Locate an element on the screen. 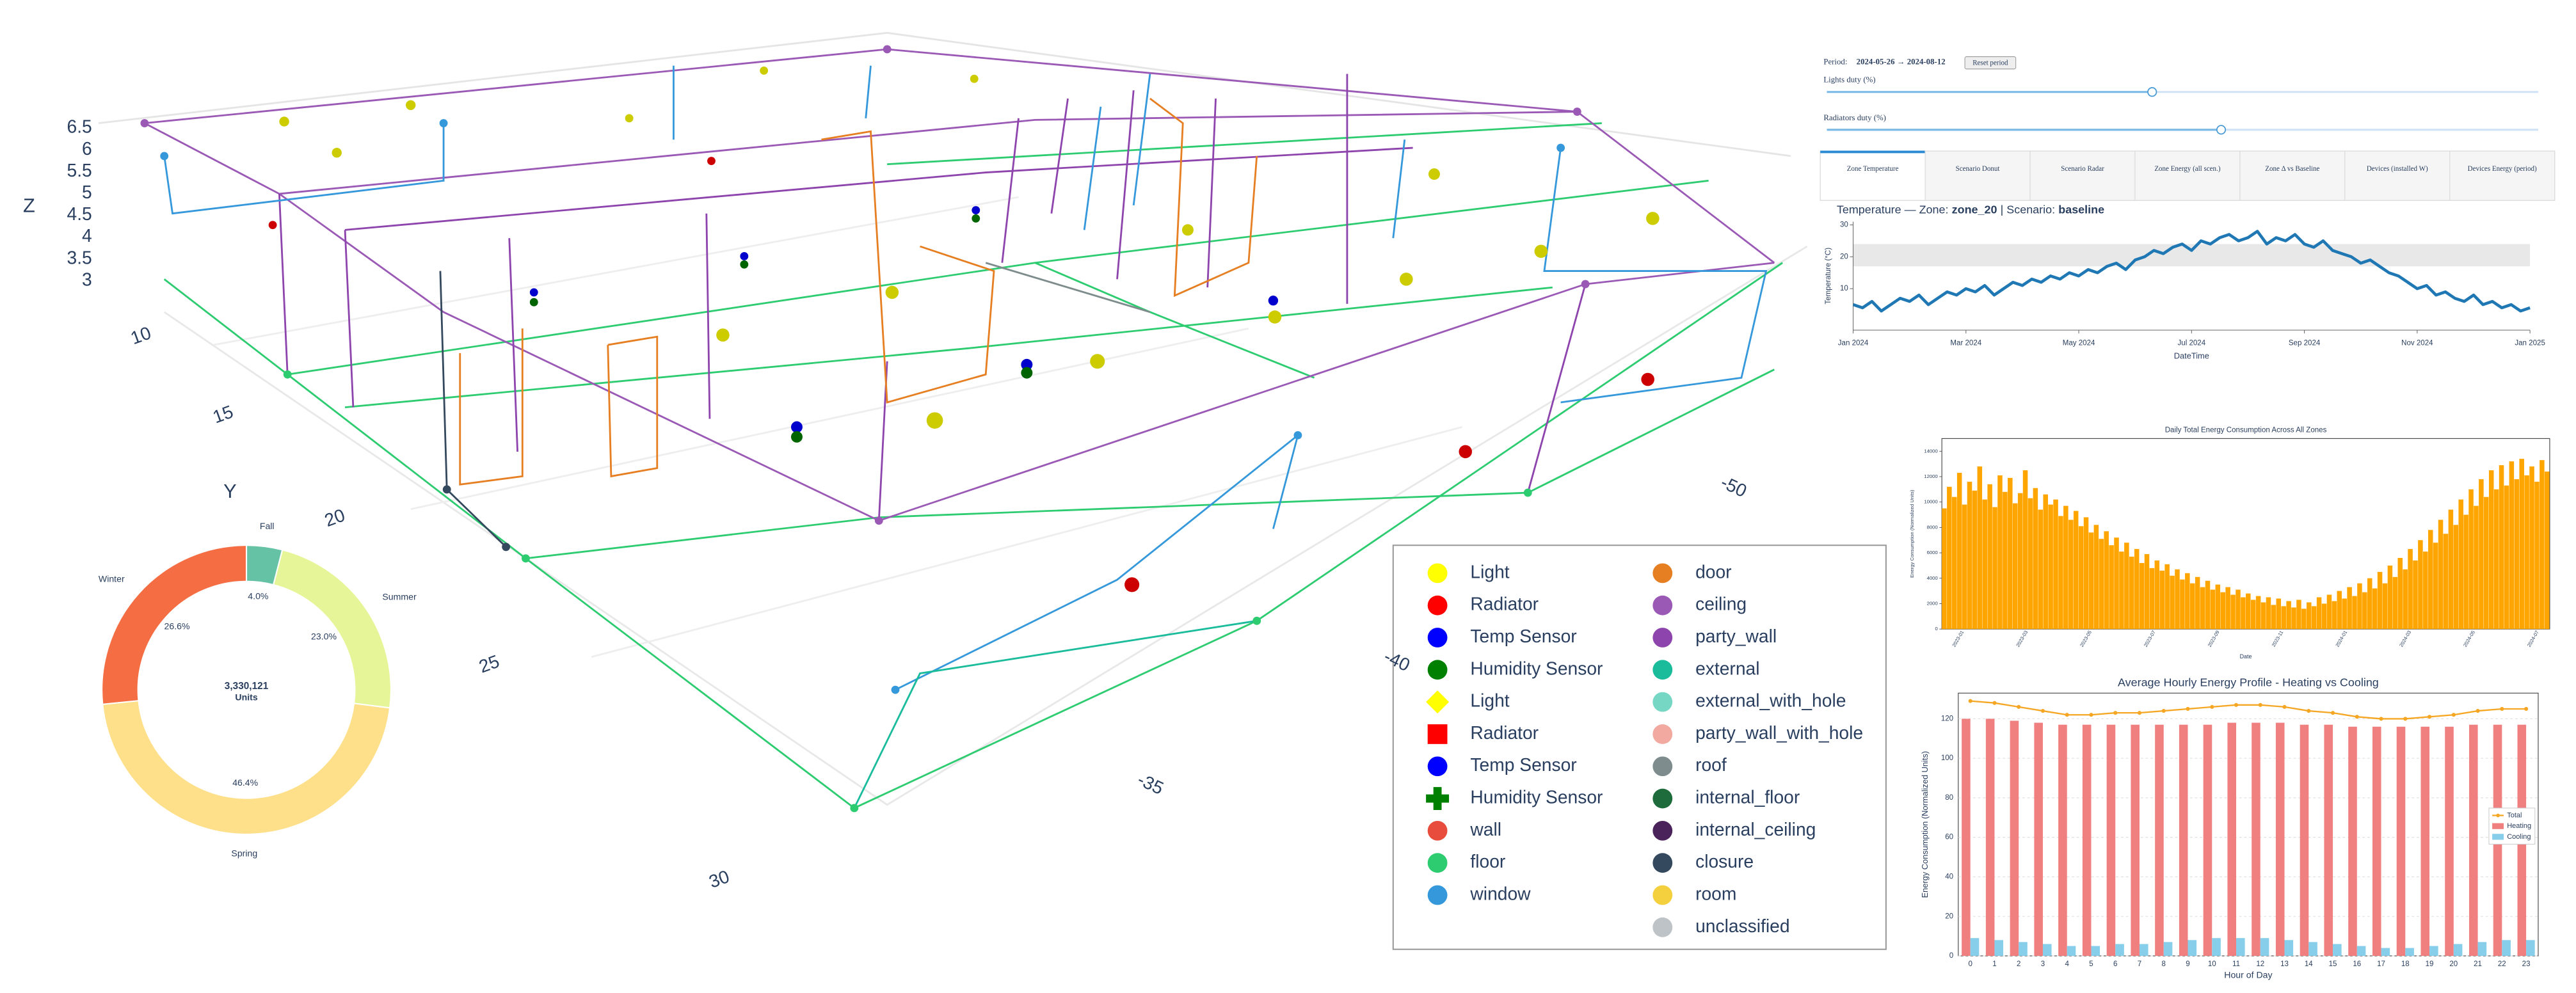  legend-label: Temp Sensor is located at coordinates (1523, 764).